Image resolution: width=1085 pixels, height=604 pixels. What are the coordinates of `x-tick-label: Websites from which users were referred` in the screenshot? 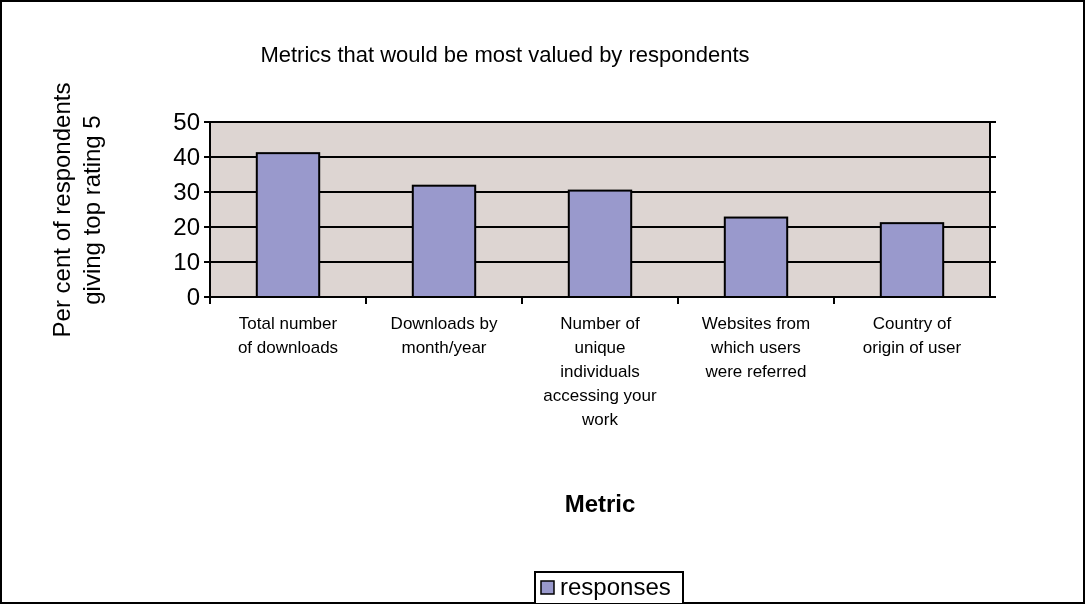 It's located at (756, 347).